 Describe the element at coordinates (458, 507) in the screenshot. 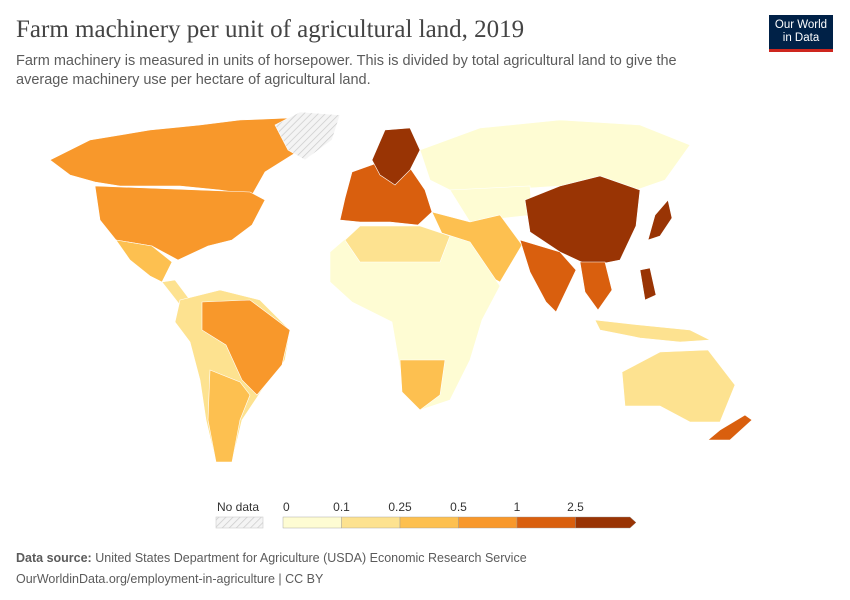

I see `legend-tick-label: 0.5` at that location.